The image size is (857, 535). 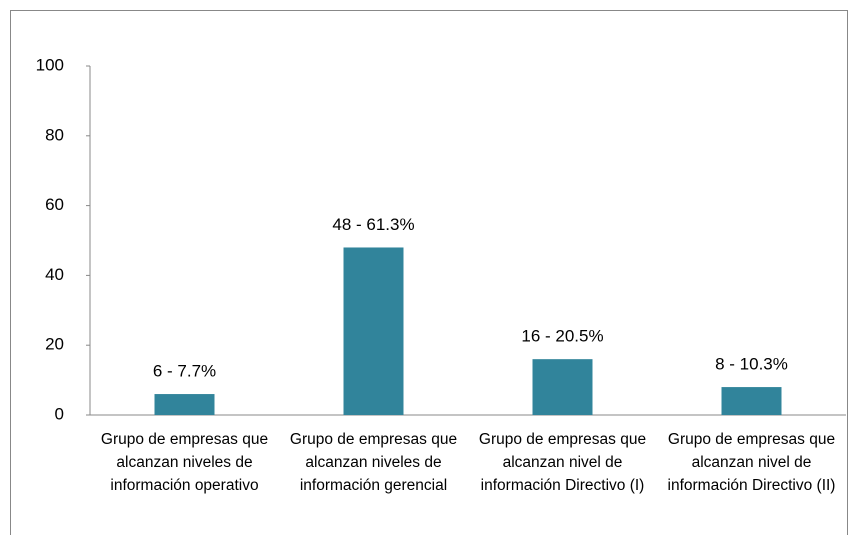 What do you see at coordinates (54, 344) in the screenshot?
I see `y-tick-label: 20` at bounding box center [54, 344].